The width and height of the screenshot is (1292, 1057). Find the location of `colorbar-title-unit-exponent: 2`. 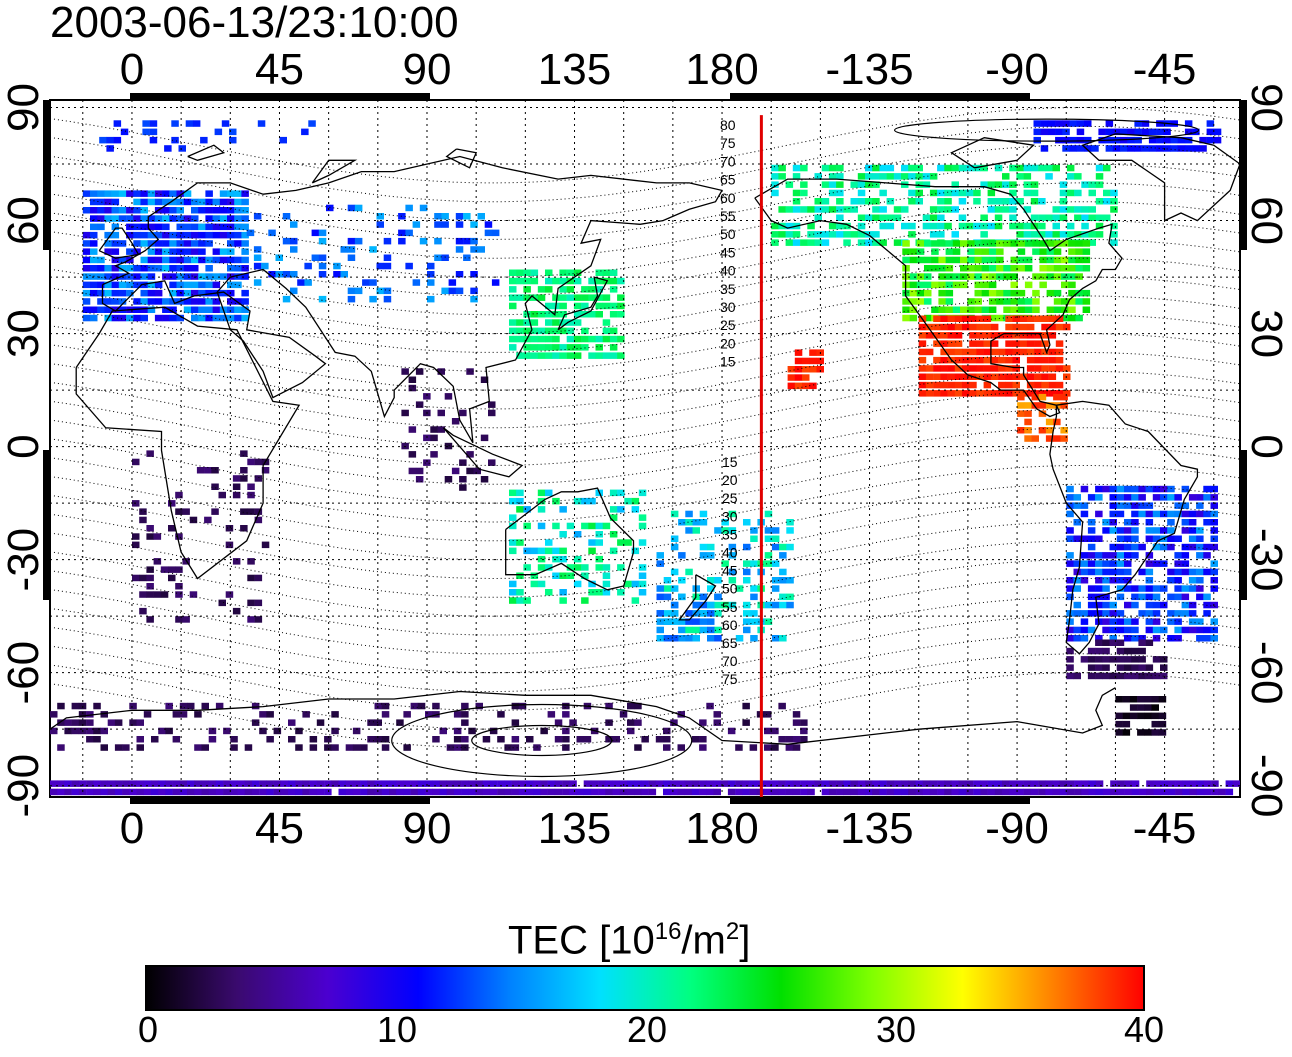

colorbar-title-unit-exponent: 2 is located at coordinates (732, 931).